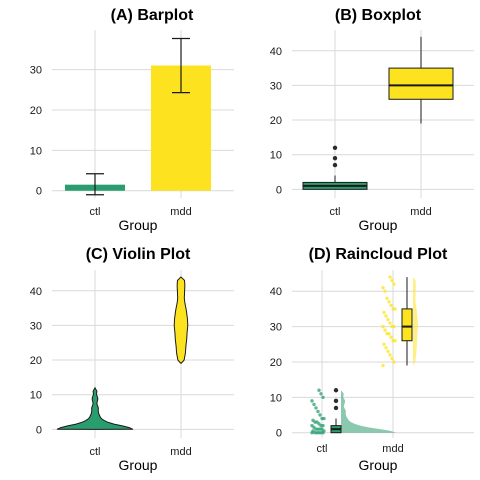 The height and width of the screenshot is (480, 480). What do you see at coordinates (322, 449) in the screenshot?
I see `panel-d-xtick-ctl: ctl` at bounding box center [322, 449].